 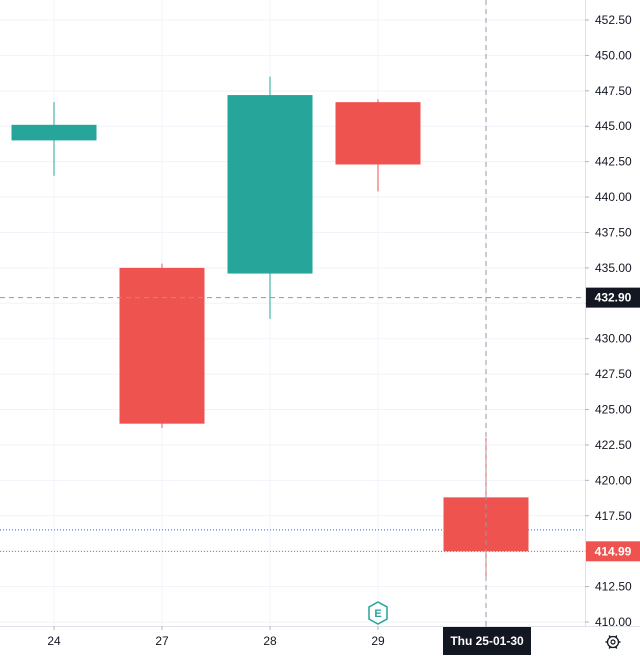 What do you see at coordinates (613, 197) in the screenshot?
I see `y-tick-label: 440.00` at bounding box center [613, 197].